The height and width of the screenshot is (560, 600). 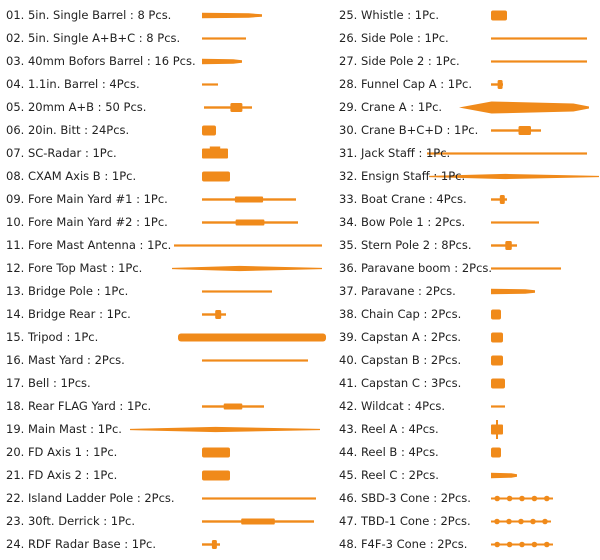 What do you see at coordinates (165, 130) in the screenshot?
I see `part-row-20in-bitt: 06. 20in. Bitt : 24Pcs.` at bounding box center [165, 130].